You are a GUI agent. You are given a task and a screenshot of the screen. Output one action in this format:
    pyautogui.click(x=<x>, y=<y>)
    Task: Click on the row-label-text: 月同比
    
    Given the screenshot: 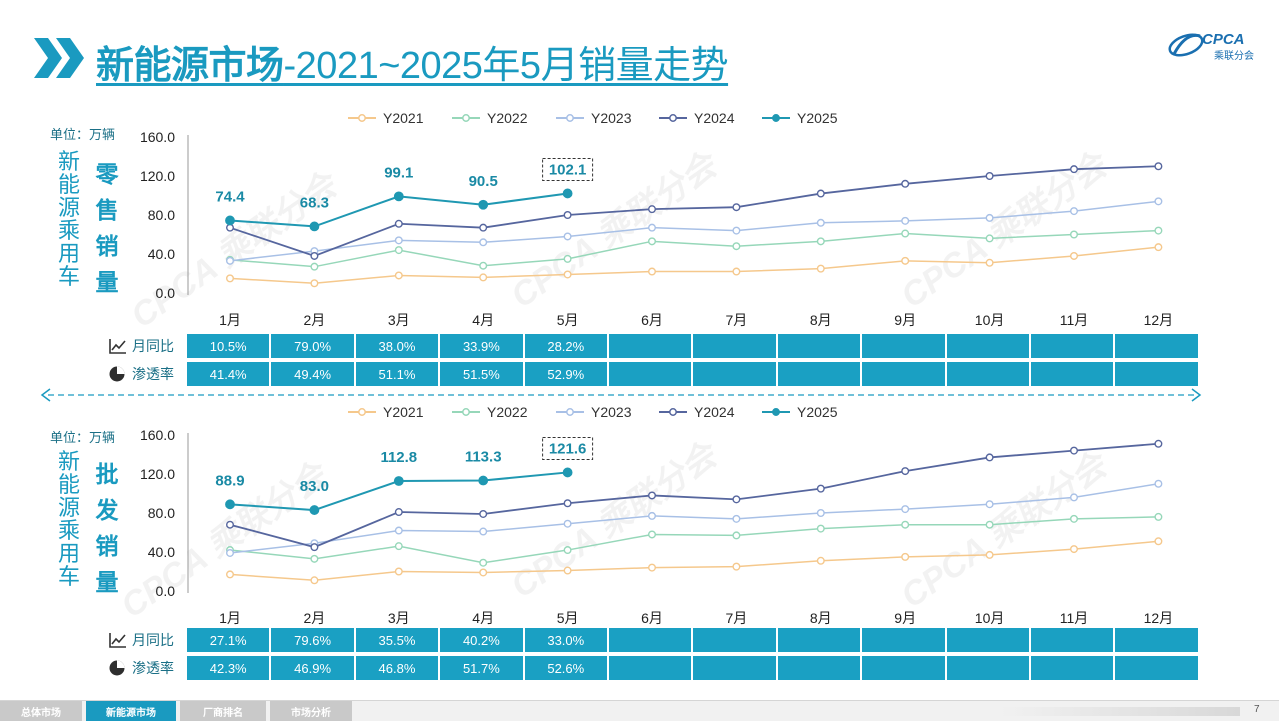 What is the action you would take?
    pyautogui.click(x=153, y=346)
    